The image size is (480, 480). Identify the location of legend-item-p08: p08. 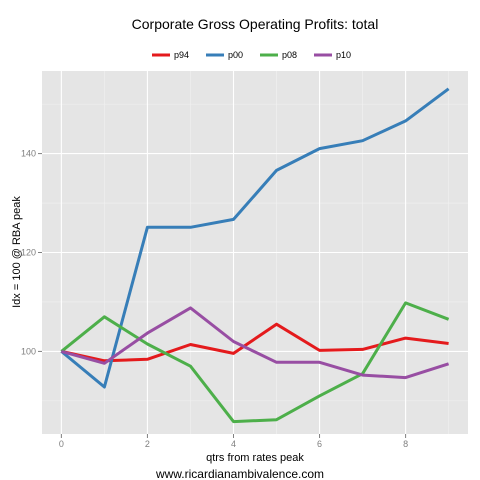
(278, 55).